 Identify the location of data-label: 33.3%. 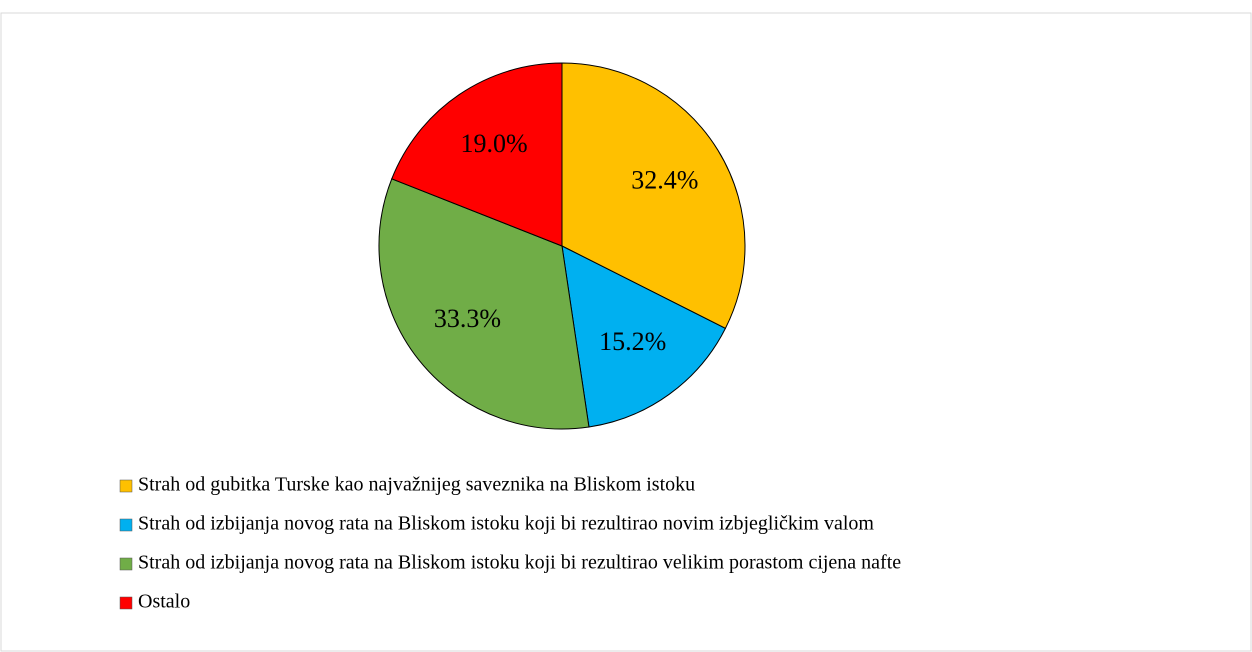
(467, 318).